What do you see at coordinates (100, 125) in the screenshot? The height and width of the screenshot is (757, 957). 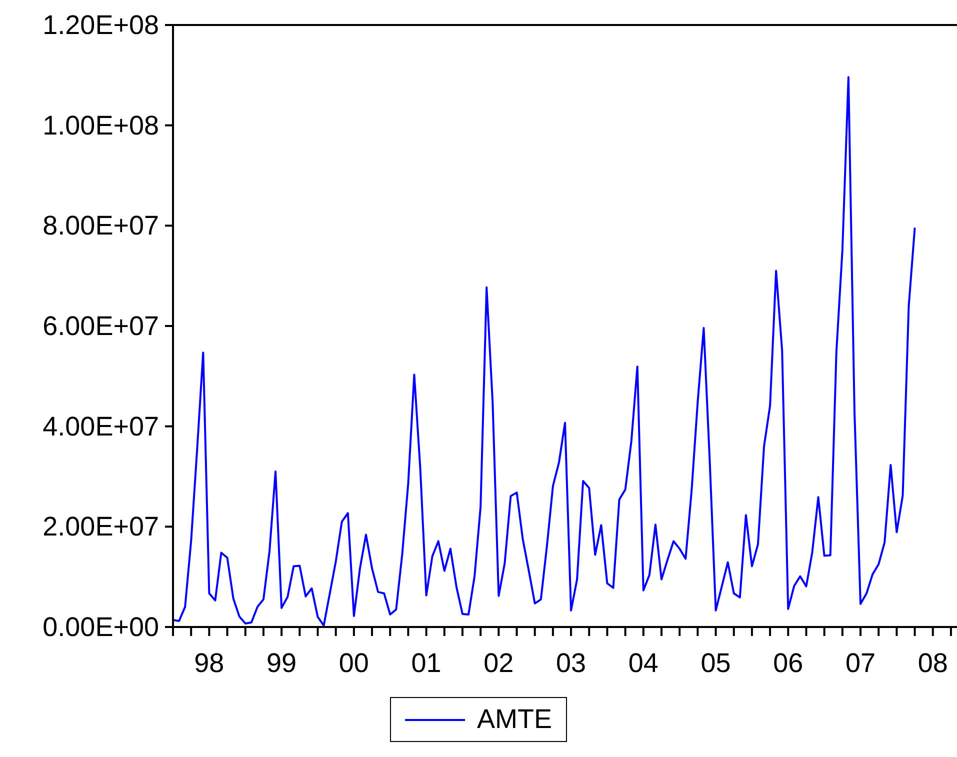 I see `y-tick-label: 1.00E+08` at bounding box center [100, 125].